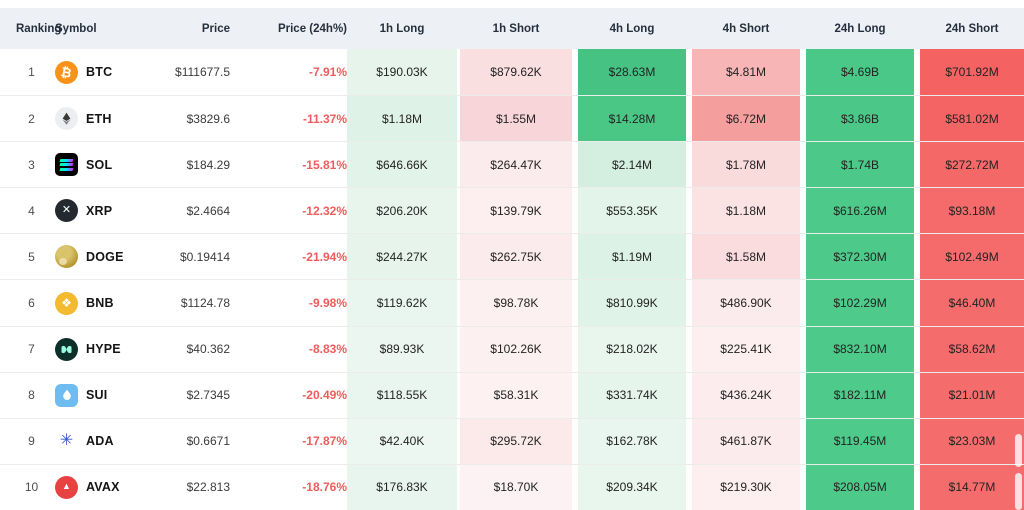 The height and width of the screenshot is (510, 1024). Describe the element at coordinates (632, 441) in the screenshot. I see `heat-4h-long: $162.78K` at that location.